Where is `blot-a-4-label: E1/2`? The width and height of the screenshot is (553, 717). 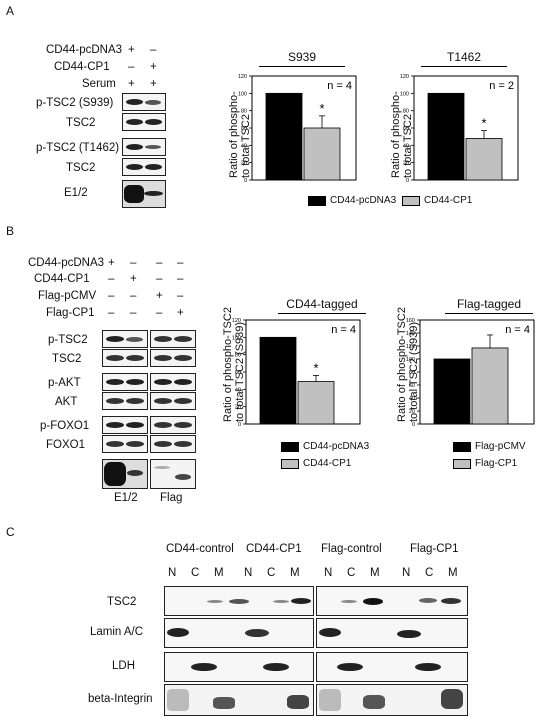
blot-a-4-label: E1/2 is located at coordinates (76, 193).